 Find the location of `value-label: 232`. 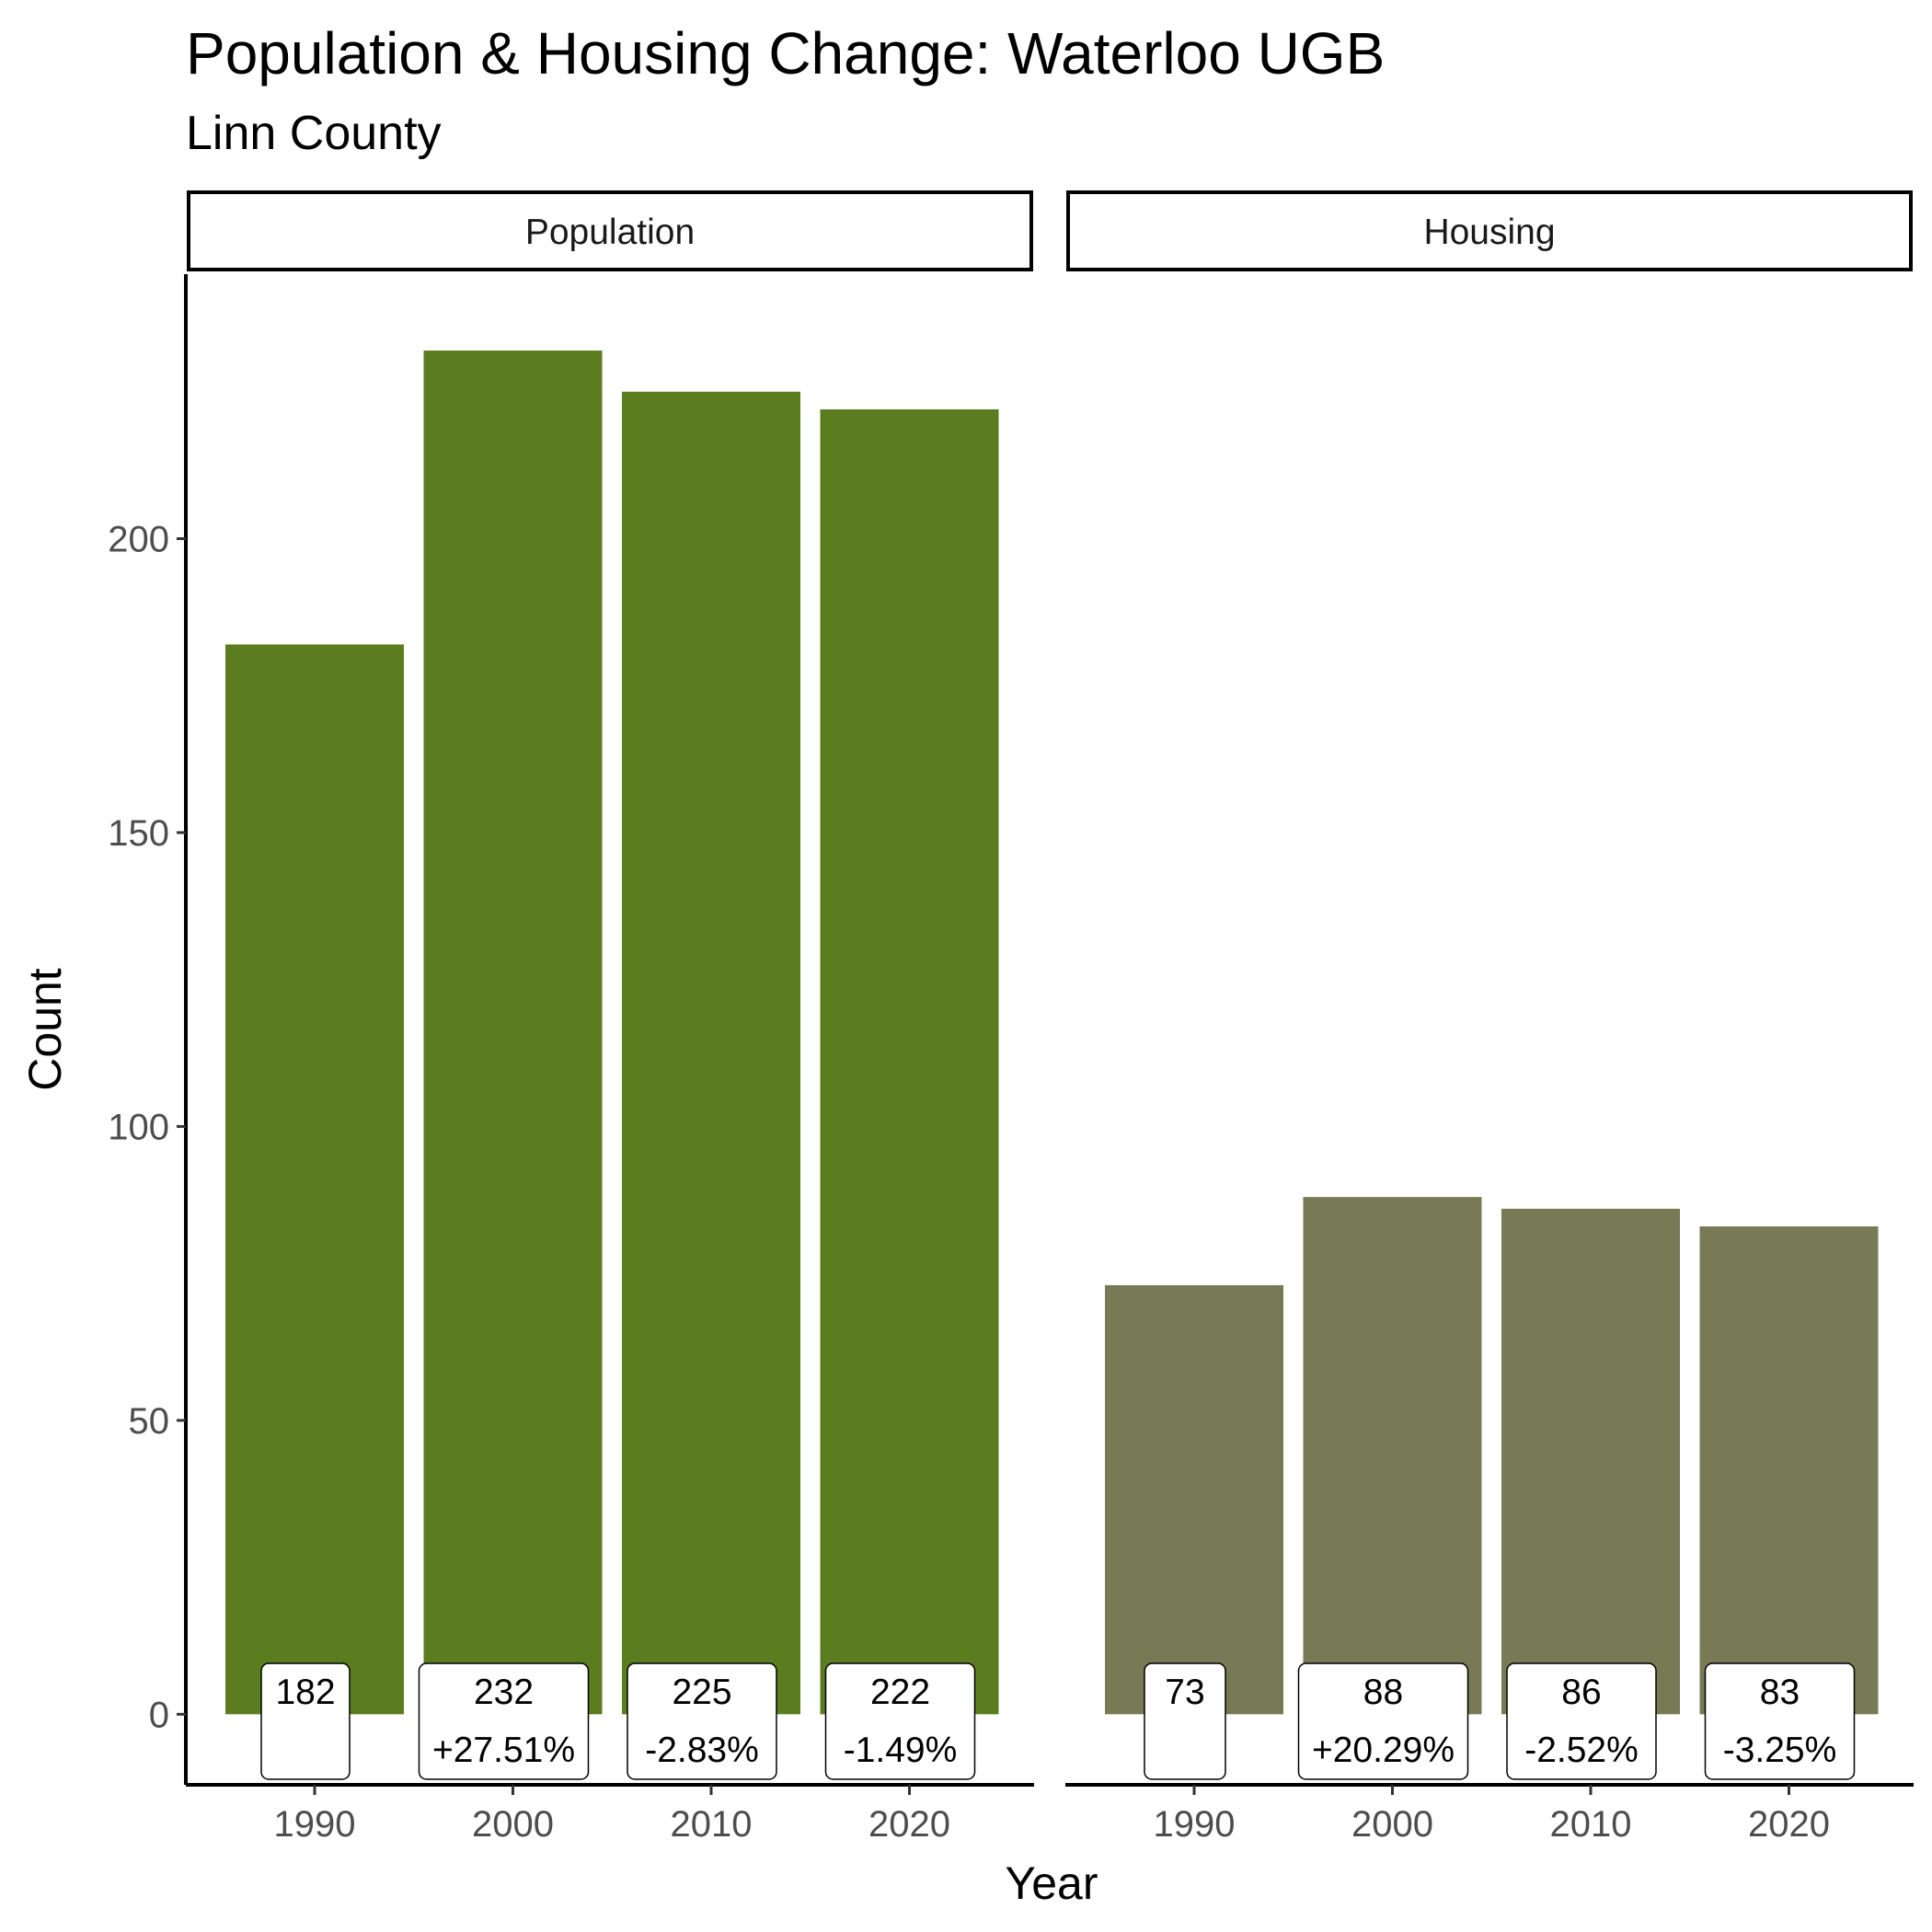

value-label: 232 is located at coordinates (504, 1692).